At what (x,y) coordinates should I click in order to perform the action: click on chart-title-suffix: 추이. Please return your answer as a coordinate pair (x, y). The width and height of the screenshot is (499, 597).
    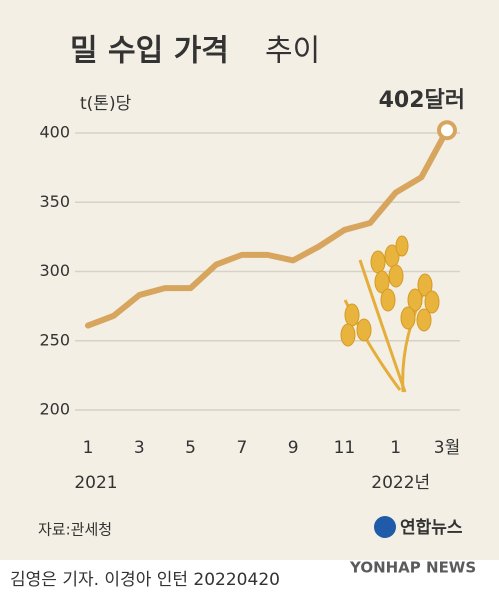
    Looking at the image, I should click on (292, 51).